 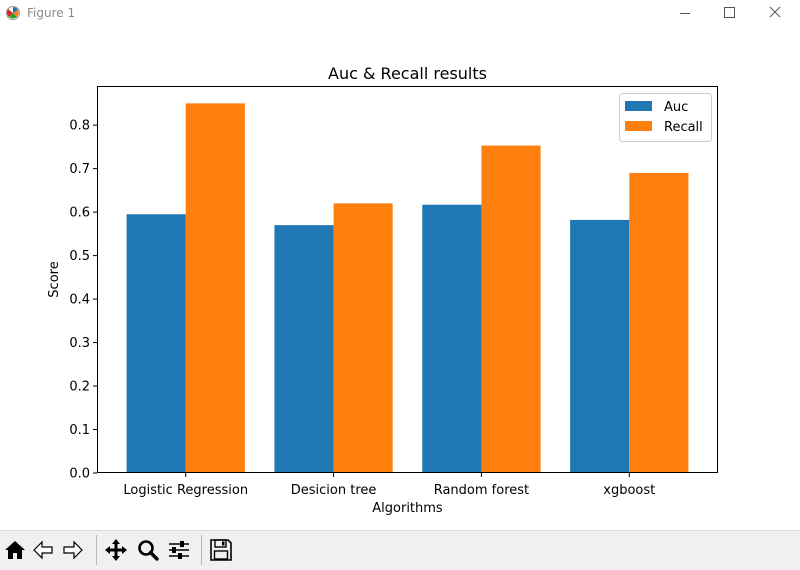 What do you see at coordinates (79, 213) in the screenshot?
I see `y-tick-label: 0.6` at bounding box center [79, 213].